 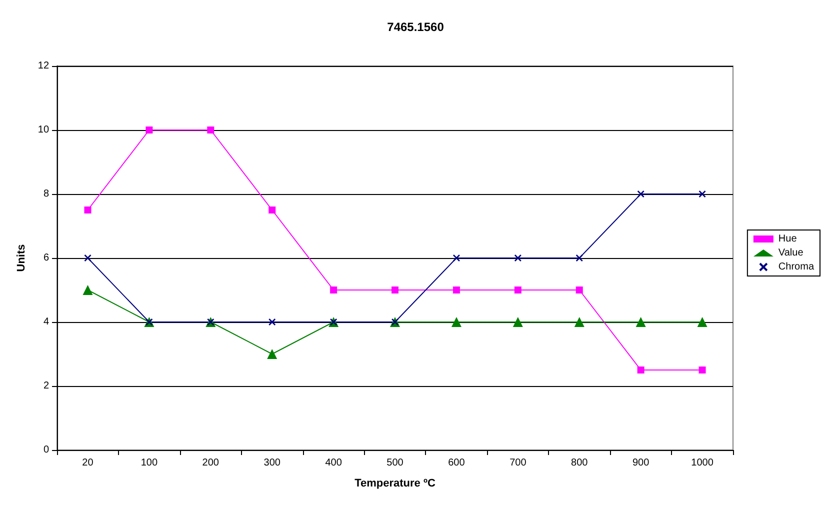 What do you see at coordinates (22, 258) in the screenshot?
I see `y-axis-title: Units` at bounding box center [22, 258].